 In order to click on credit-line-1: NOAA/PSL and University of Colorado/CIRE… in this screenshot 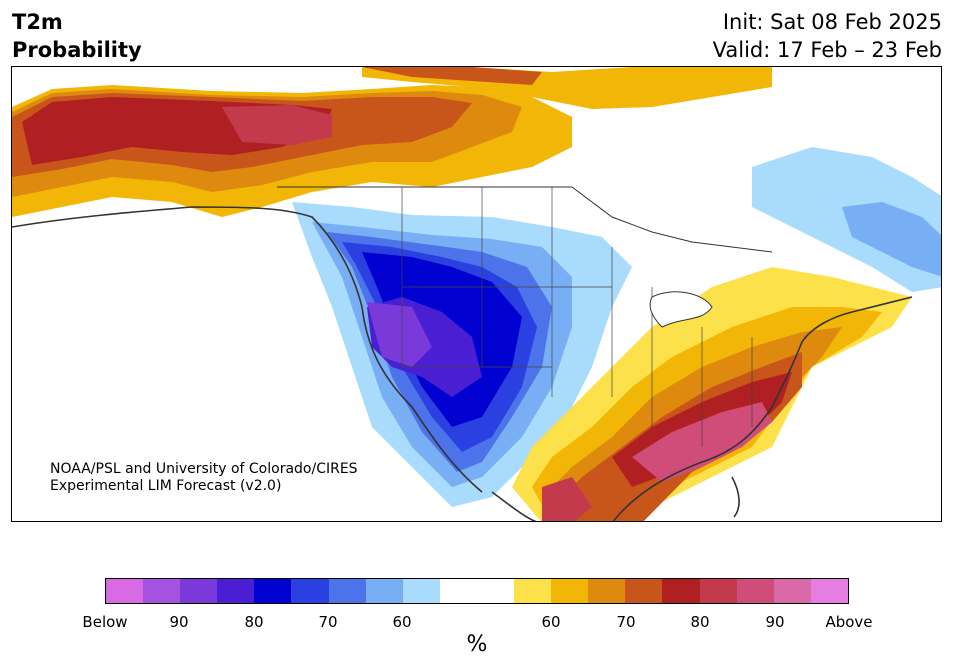, I will do `click(204, 469)`.